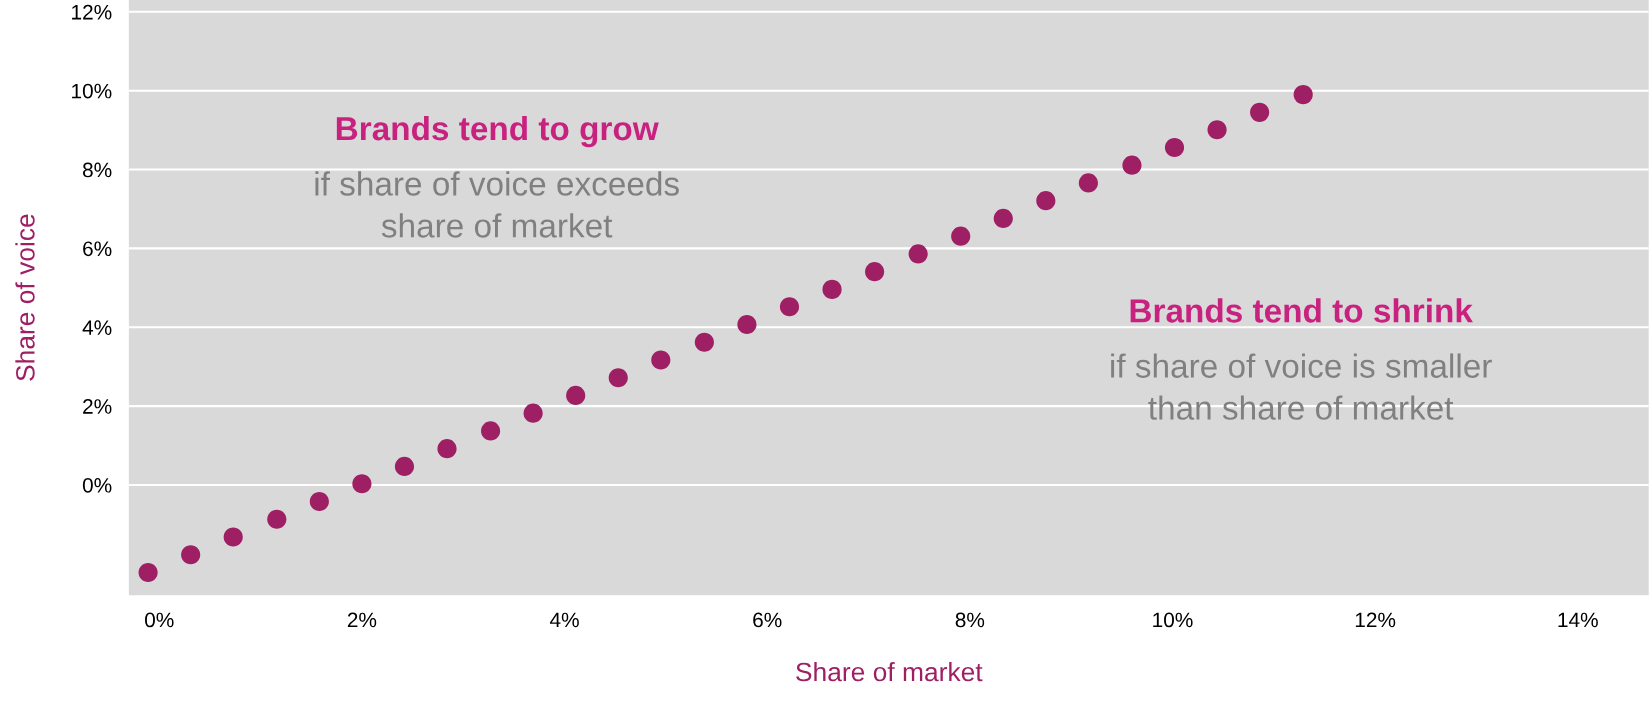 This screenshot has width=1652, height=719. Describe the element at coordinates (497, 204) in the screenshot. I see `annotation: if share of voice exceeds share of market` at that location.